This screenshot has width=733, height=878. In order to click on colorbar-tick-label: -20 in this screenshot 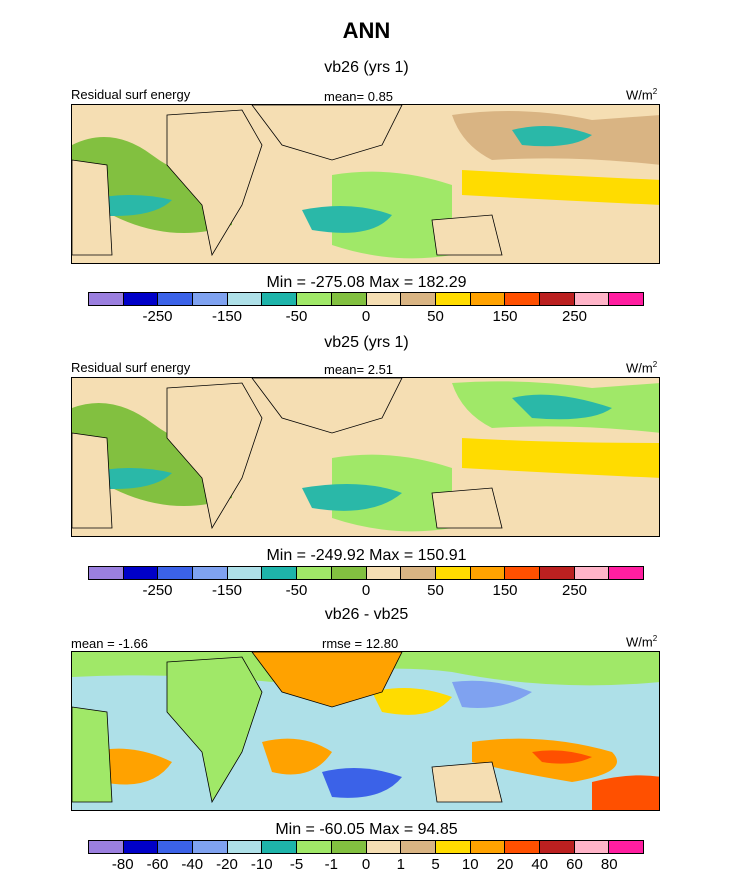, I will do `click(227, 864)`.